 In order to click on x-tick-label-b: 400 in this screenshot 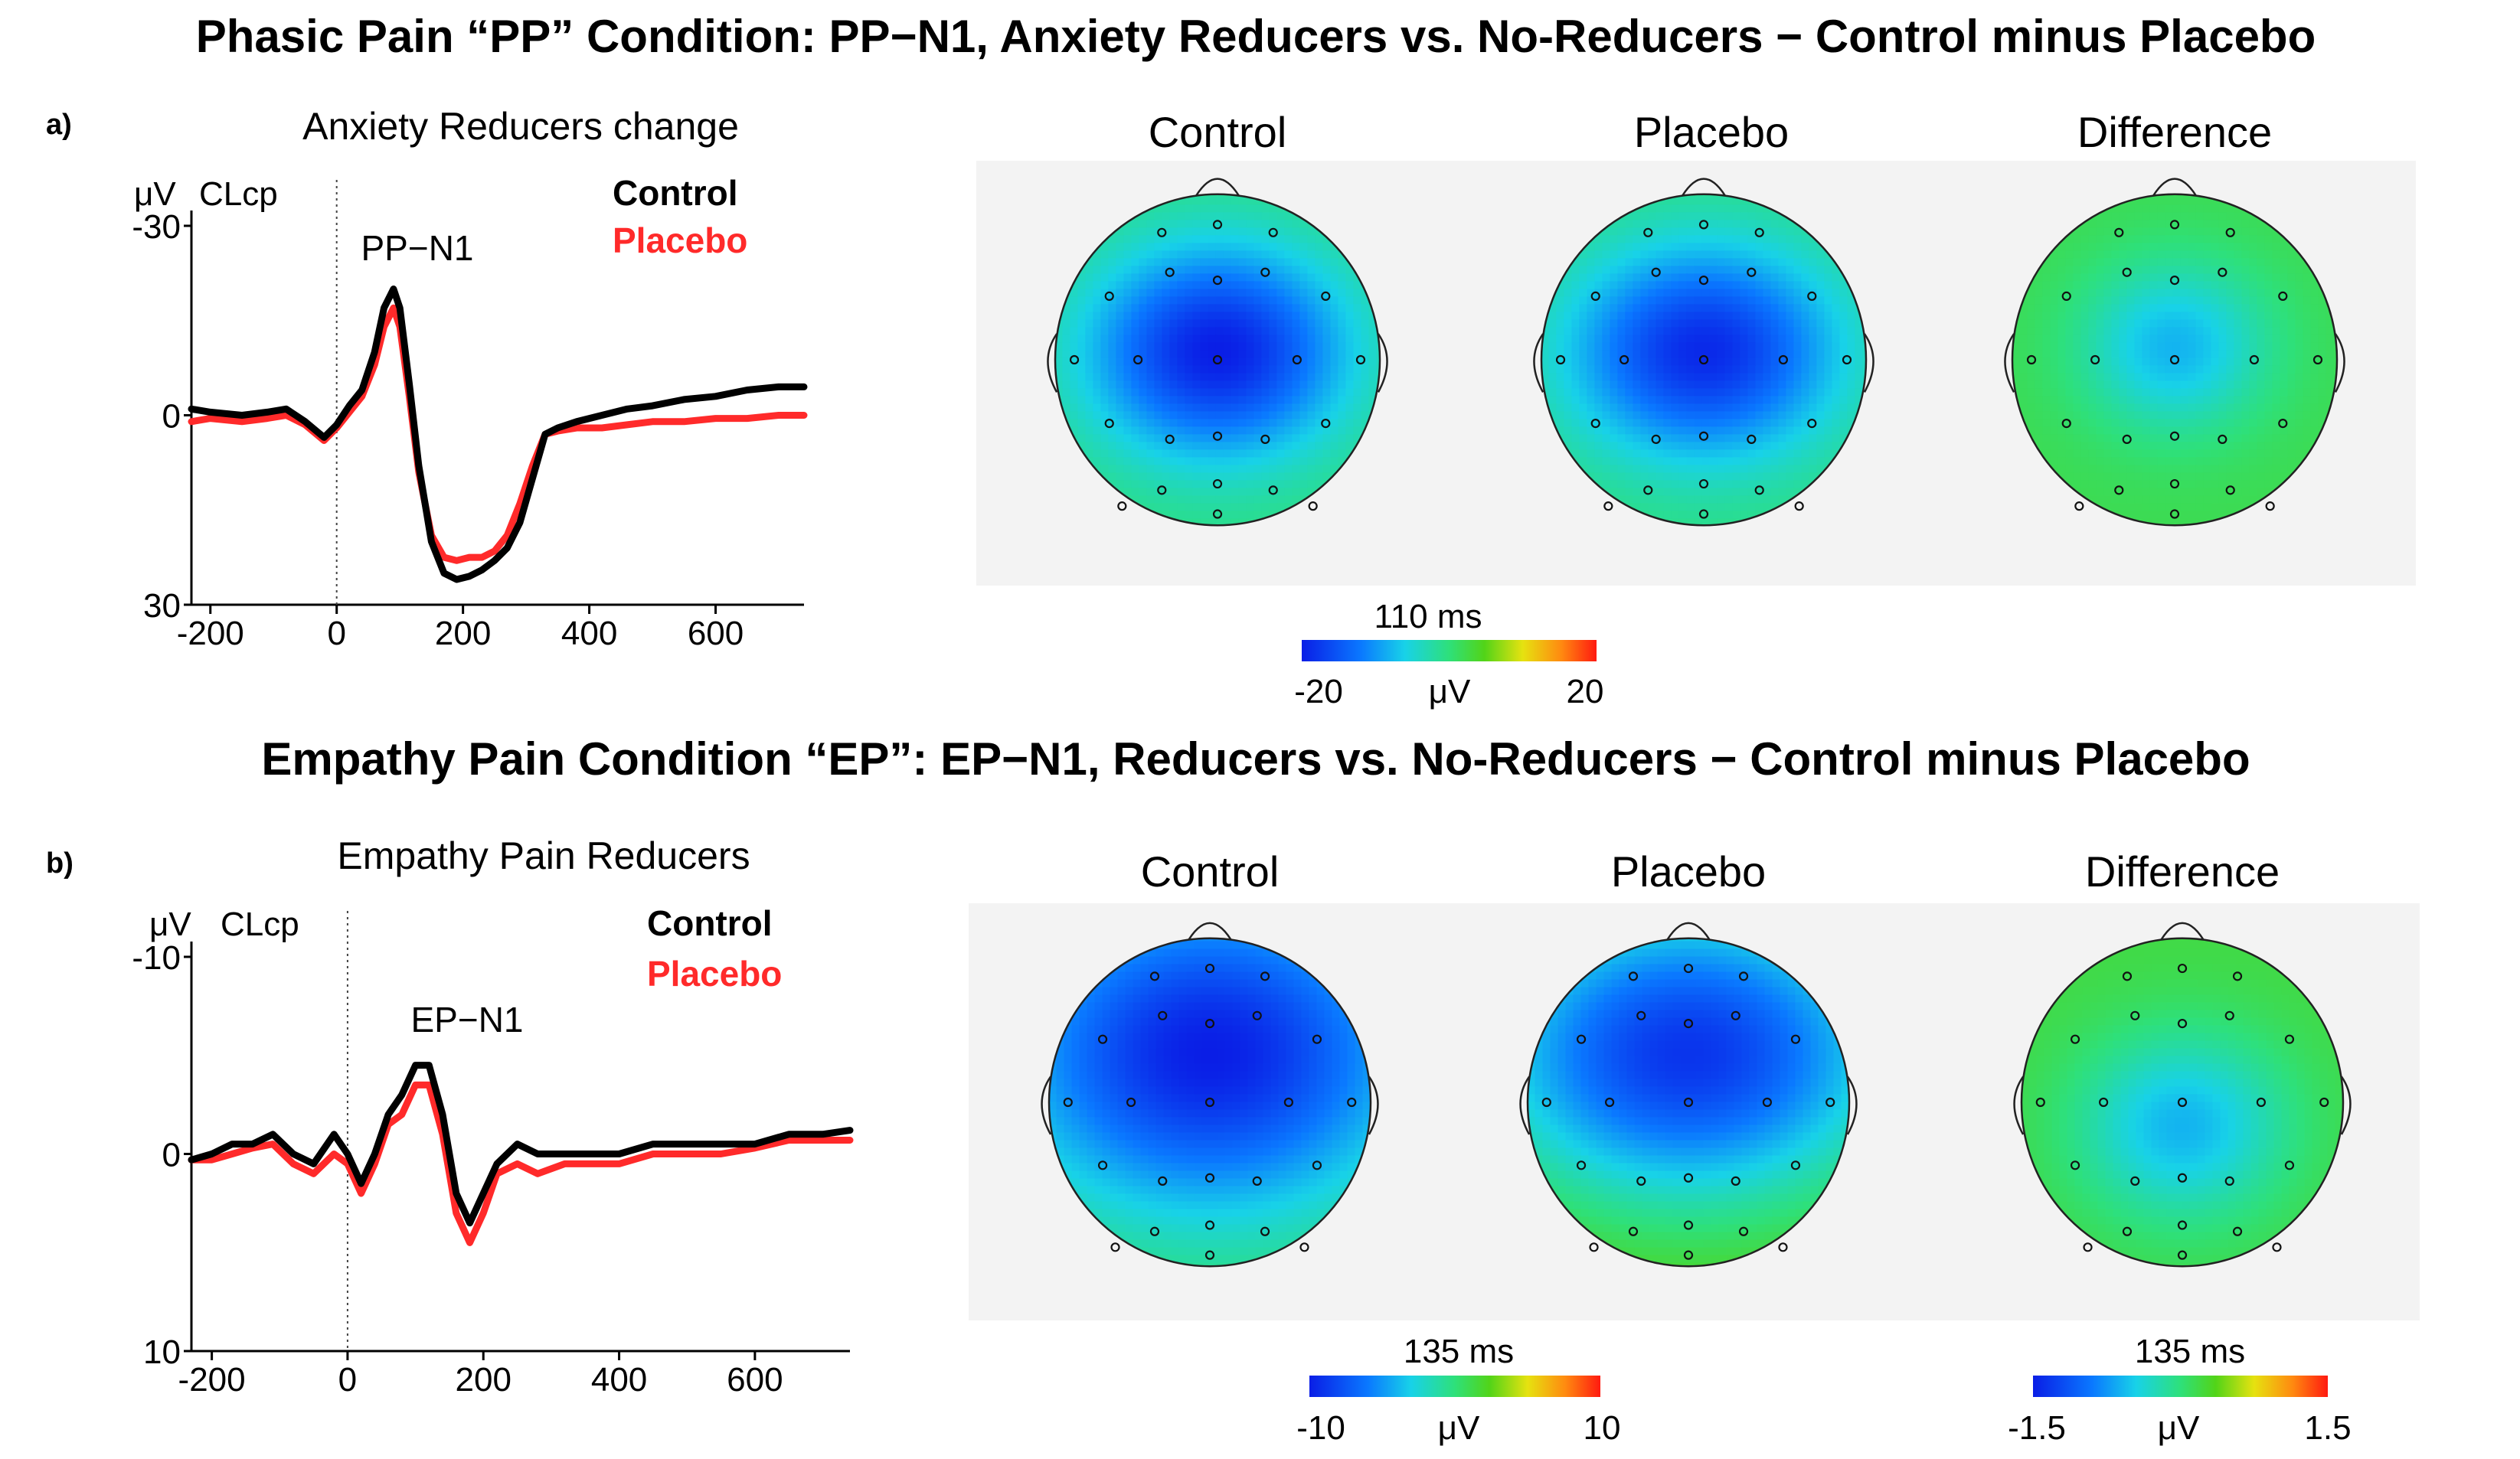, I will do `click(619, 1380)`.